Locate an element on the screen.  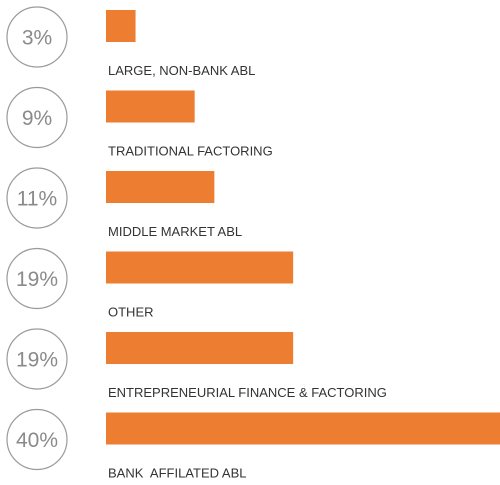
chart-row: 40% BANK AFFILATED ABL is located at coordinates (253, 444).